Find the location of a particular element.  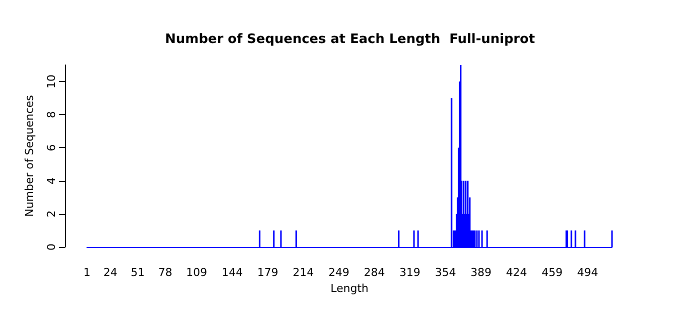

x-tick-label: 494 is located at coordinates (587, 272).